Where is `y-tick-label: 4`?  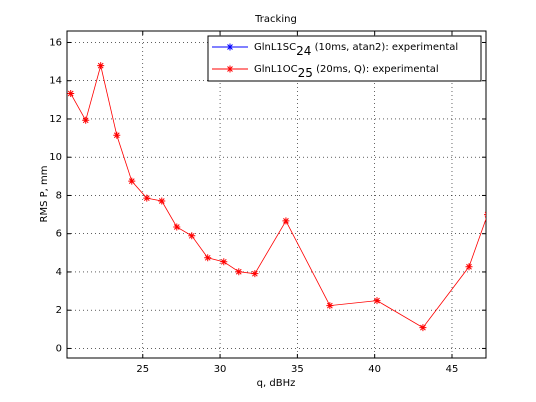
y-tick-label: 4 is located at coordinates (59, 272).